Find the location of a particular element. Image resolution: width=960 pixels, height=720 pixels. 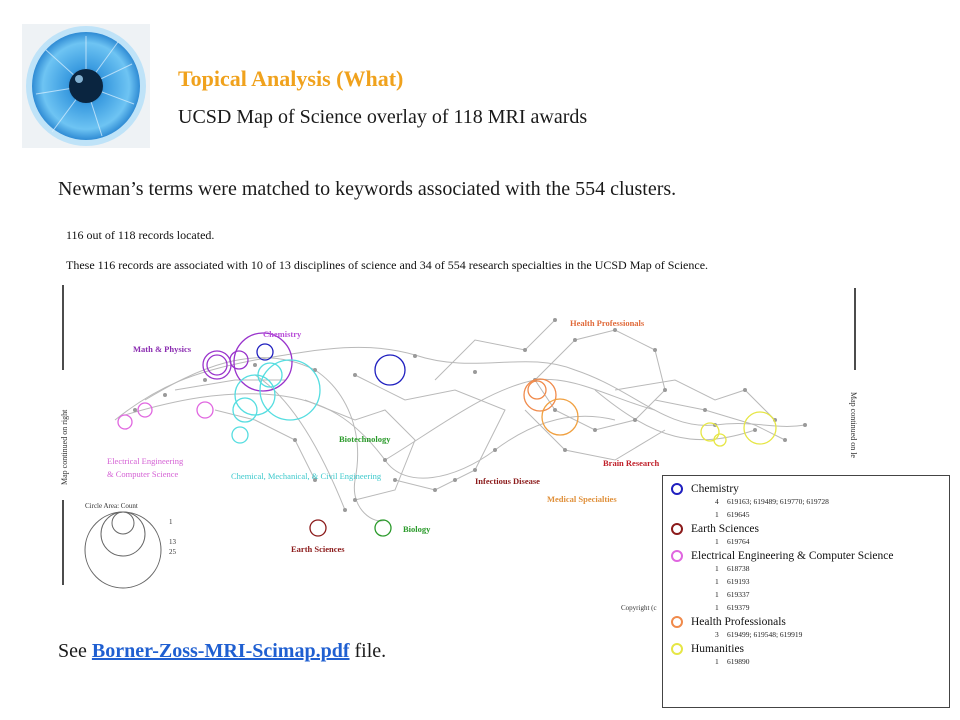

health-professionals-ring-icon is located at coordinates (677, 622).